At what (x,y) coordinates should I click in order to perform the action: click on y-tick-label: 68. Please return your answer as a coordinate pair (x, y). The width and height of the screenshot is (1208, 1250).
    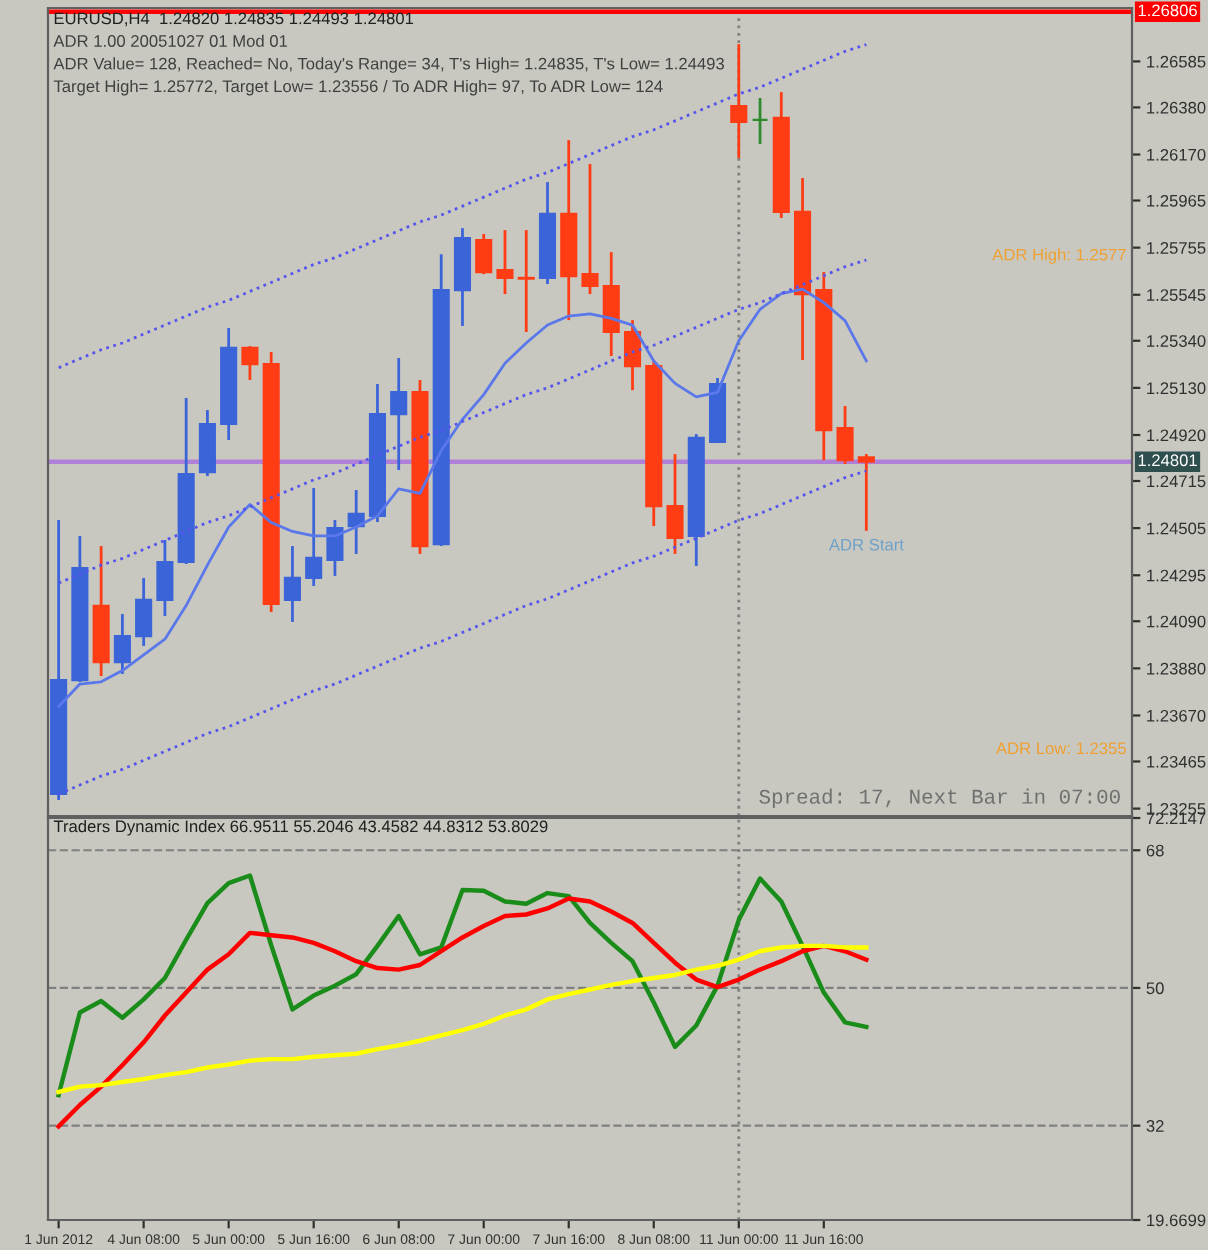
    Looking at the image, I should click on (1155, 850).